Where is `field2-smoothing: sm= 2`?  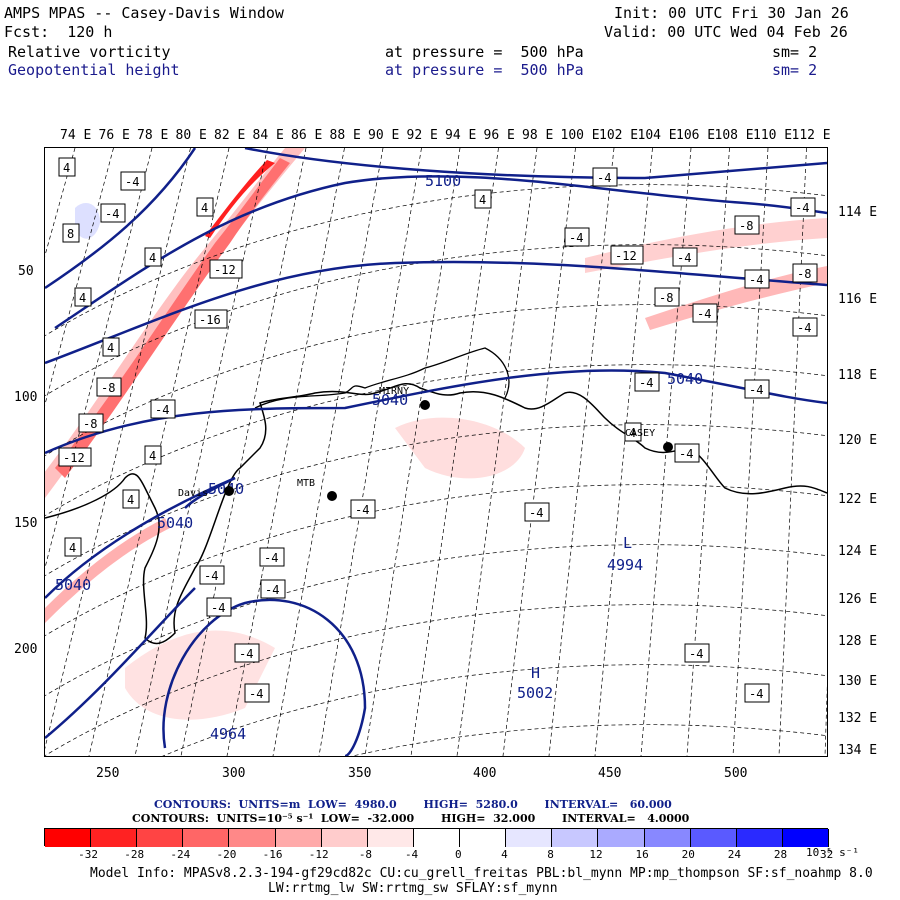
field2-smoothing: sm= 2 is located at coordinates (795, 70).